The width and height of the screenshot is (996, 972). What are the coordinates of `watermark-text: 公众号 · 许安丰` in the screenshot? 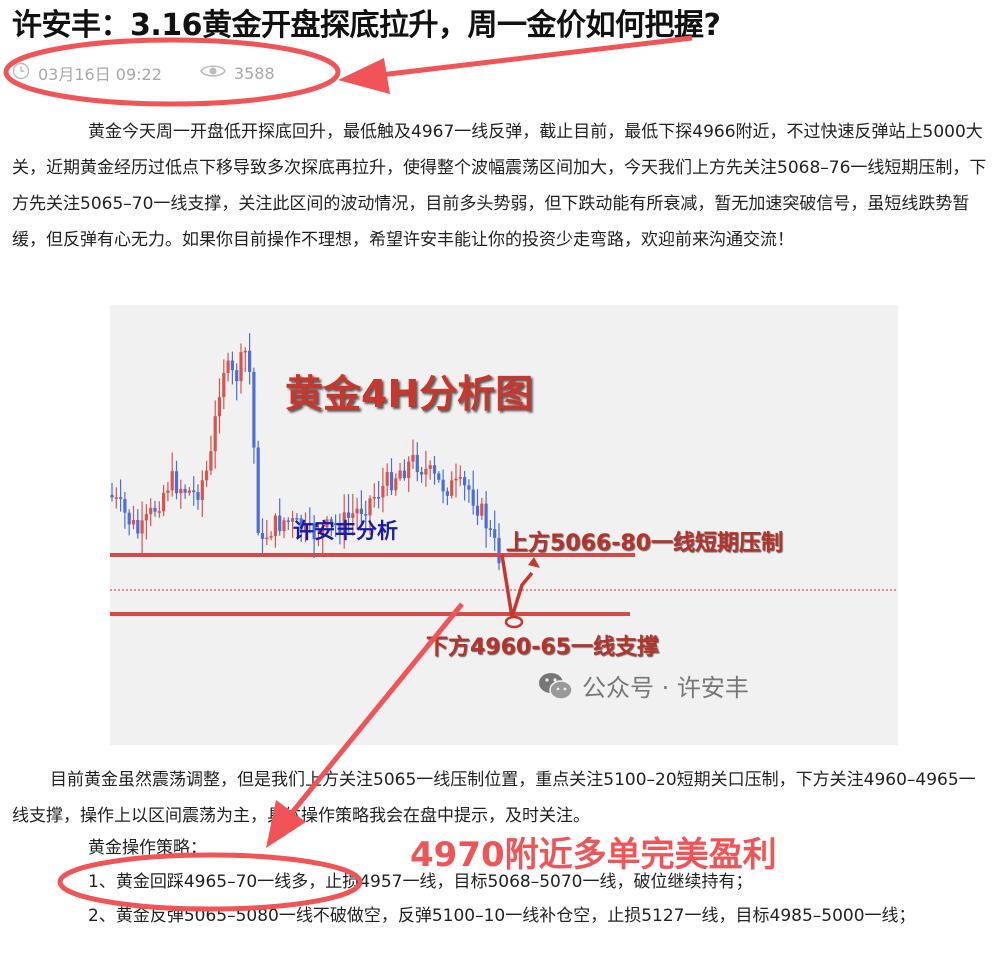 It's located at (665, 688).